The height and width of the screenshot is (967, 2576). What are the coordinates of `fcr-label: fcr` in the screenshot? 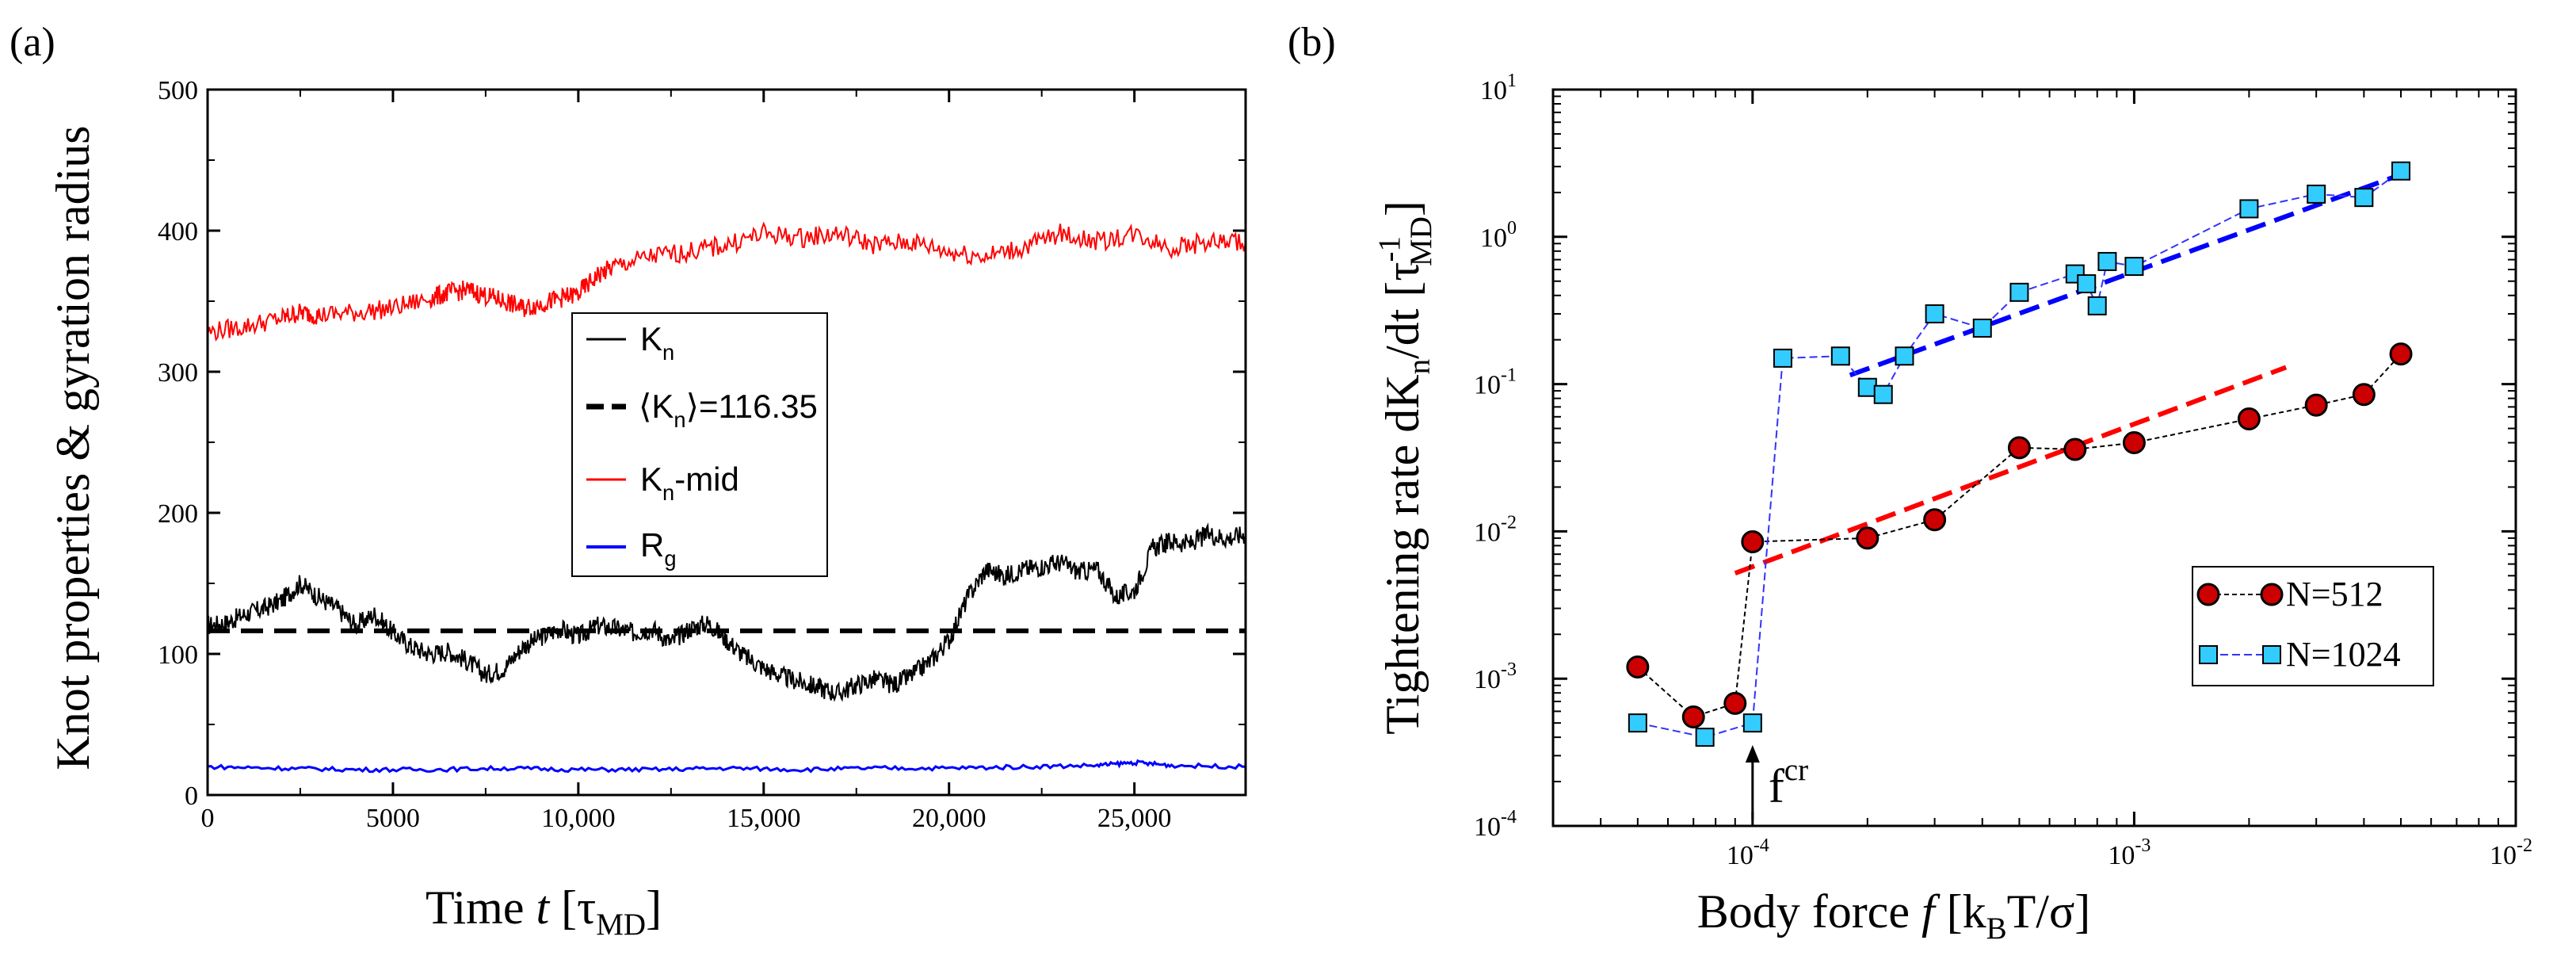 It's located at (1789, 782).